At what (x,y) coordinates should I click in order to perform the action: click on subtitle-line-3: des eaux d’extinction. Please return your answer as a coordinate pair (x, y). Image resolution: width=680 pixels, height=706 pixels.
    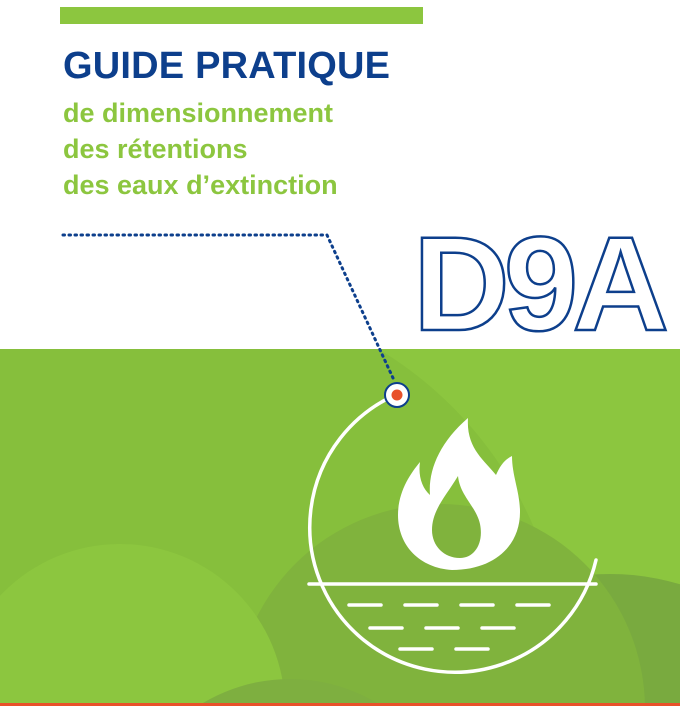
    Looking at the image, I should click on (200, 185).